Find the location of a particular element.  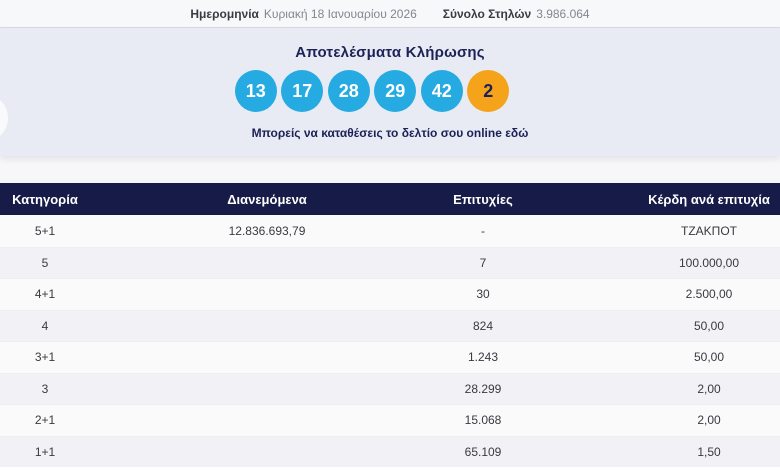

cell-category: 3+1 is located at coordinates (45, 357).